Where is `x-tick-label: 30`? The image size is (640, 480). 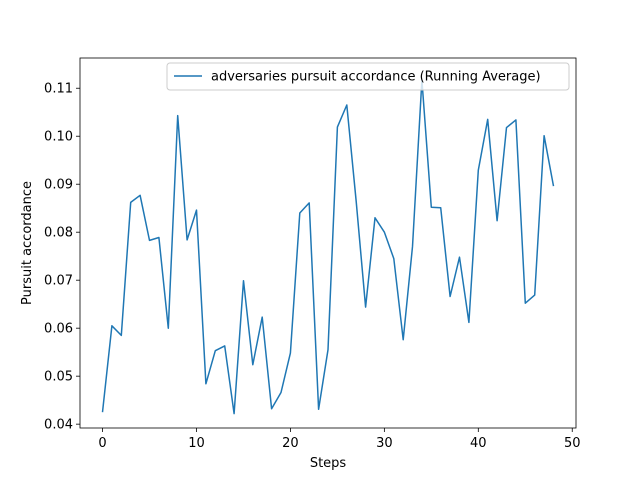 x-tick-label: 30 is located at coordinates (384, 443).